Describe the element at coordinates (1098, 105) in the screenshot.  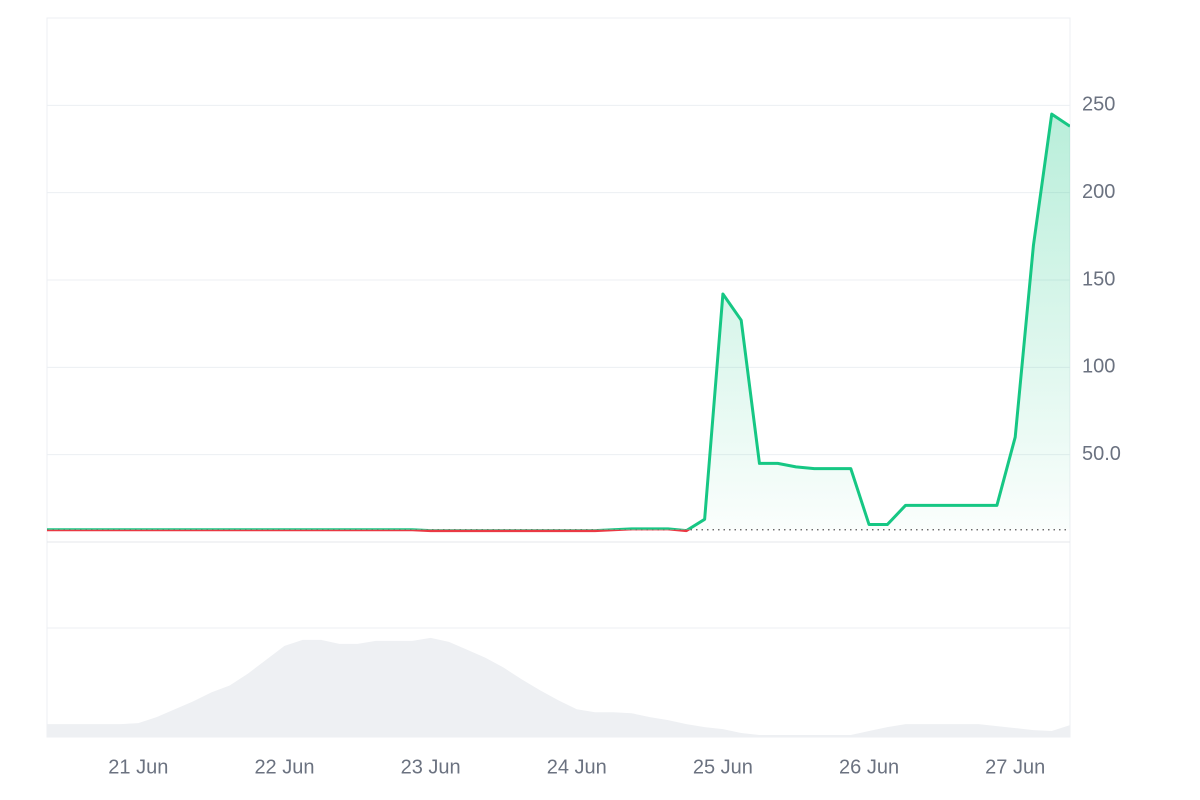
I see `y-tick-label: 250` at that location.